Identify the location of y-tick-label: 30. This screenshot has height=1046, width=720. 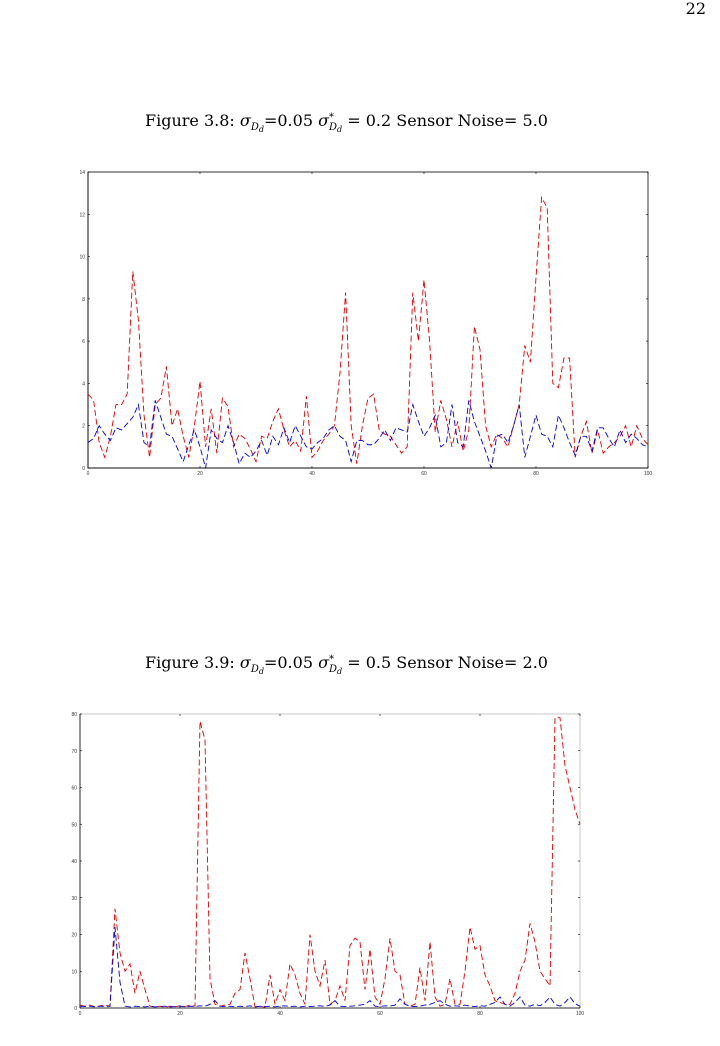
(74, 899).